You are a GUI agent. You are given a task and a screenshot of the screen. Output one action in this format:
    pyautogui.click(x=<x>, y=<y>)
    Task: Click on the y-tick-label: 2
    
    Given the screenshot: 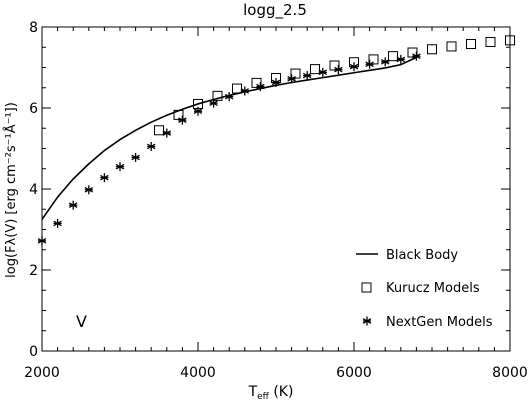 What is the action you would take?
    pyautogui.click(x=33, y=271)
    